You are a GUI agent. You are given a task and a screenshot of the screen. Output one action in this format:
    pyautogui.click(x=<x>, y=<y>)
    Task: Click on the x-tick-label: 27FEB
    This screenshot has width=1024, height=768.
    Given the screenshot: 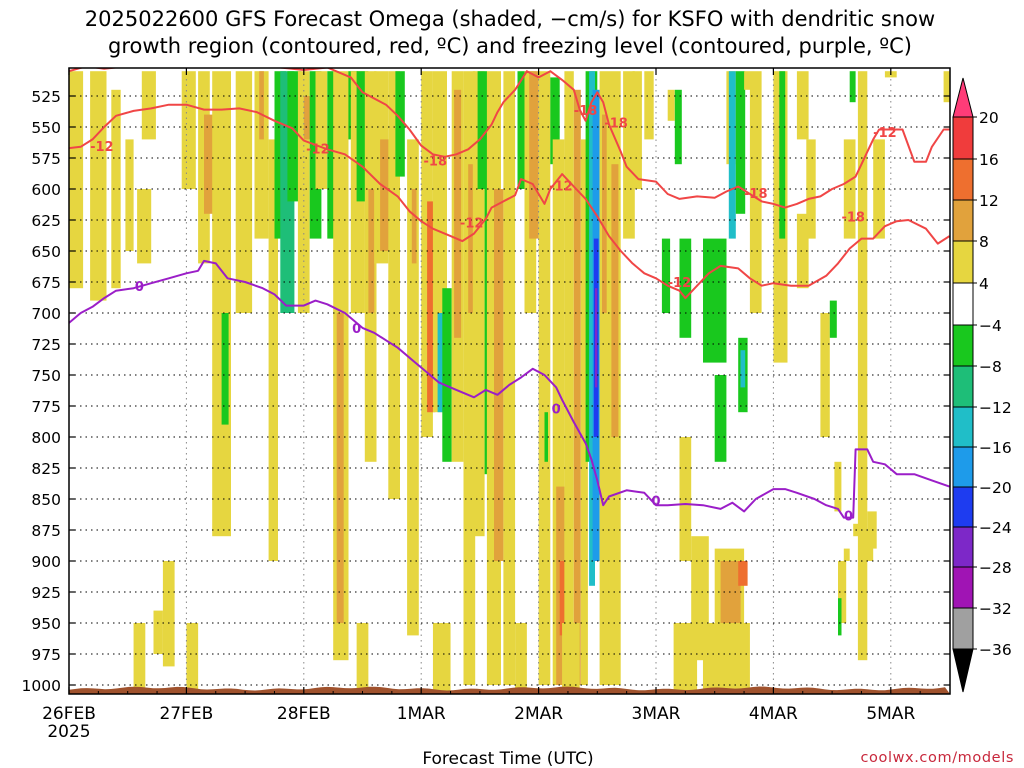 What is the action you would take?
    pyautogui.click(x=186, y=714)
    